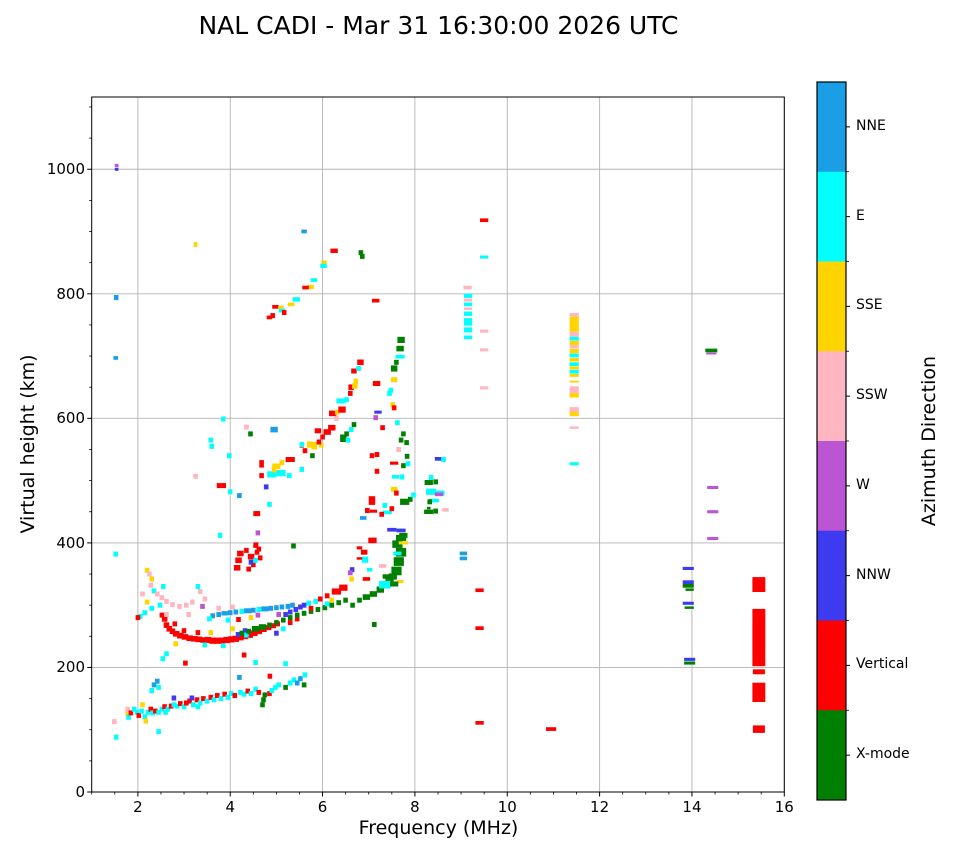 The width and height of the screenshot is (958, 857). Describe the element at coordinates (438, 25) in the screenshot. I see `chart-title: NAL CADI - Mar 31 16:30:00 2026 UTC` at that location.